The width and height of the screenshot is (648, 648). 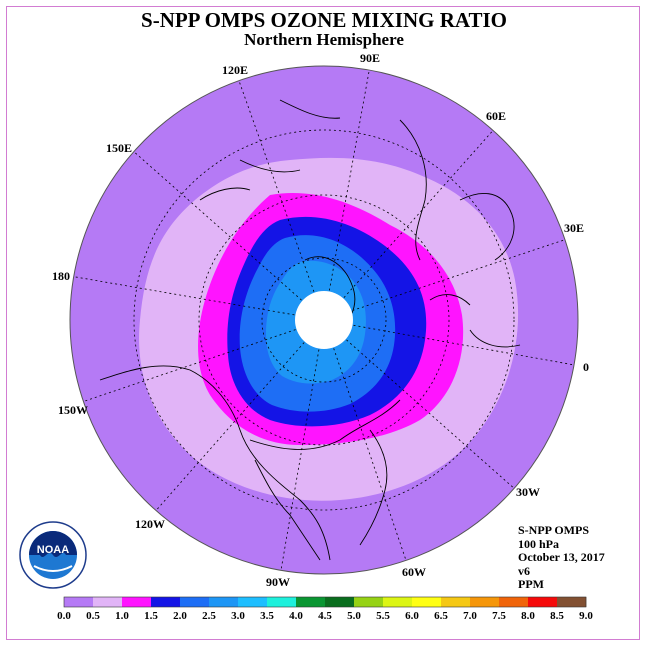 I want to click on colorbar-border, so click(x=325, y=602).